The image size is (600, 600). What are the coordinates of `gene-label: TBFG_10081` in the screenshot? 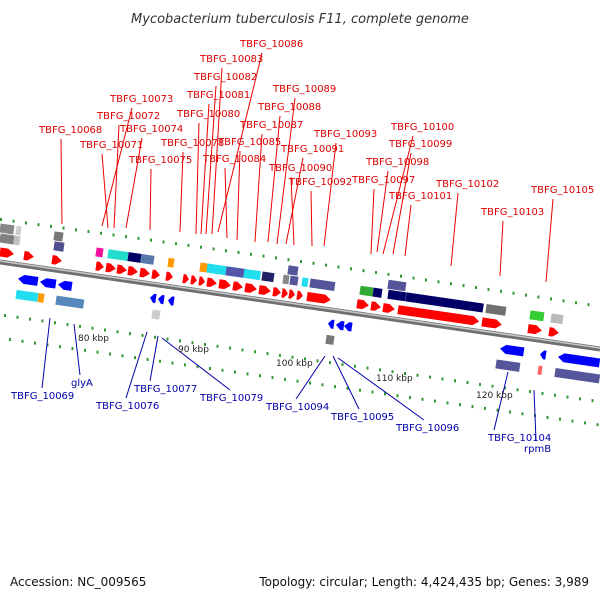 It's located at (218, 95).